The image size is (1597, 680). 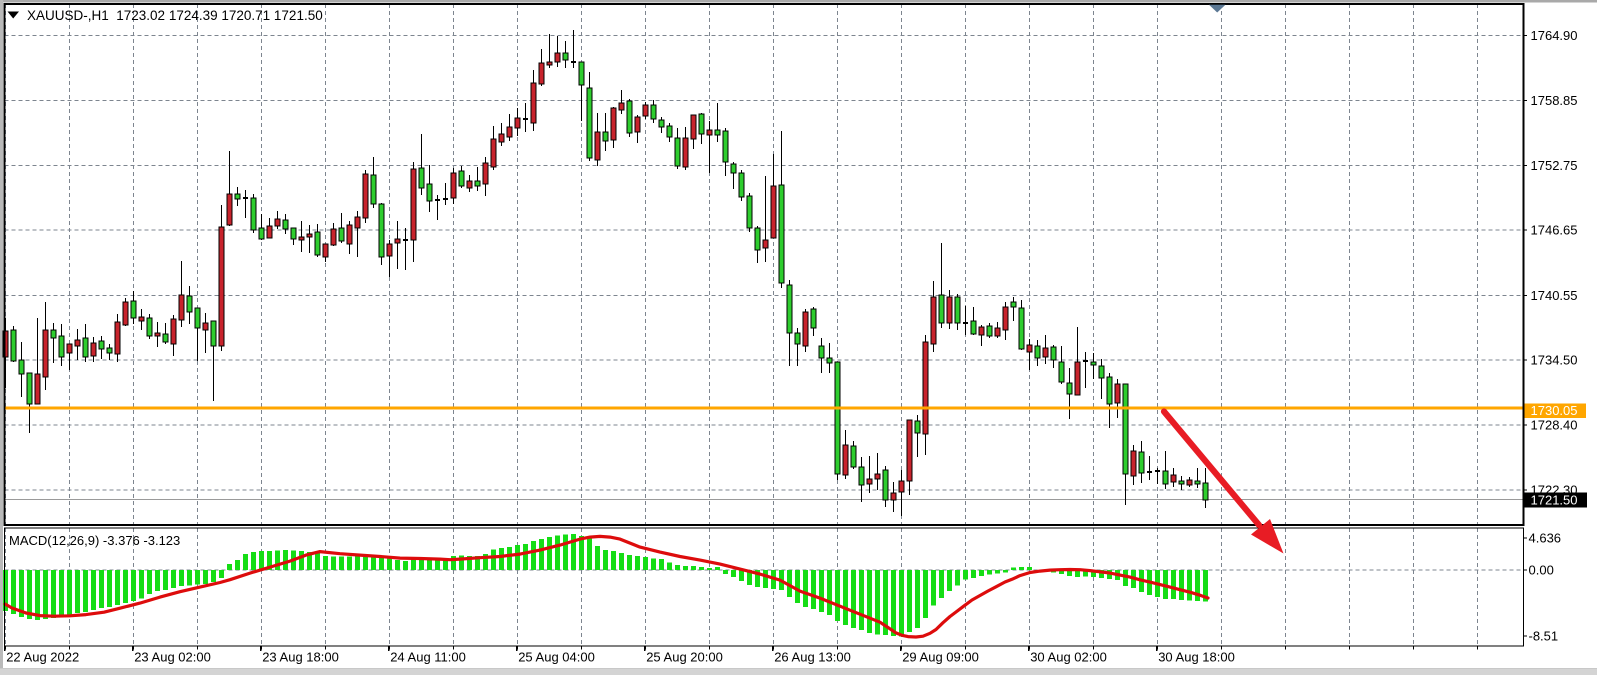 I want to click on svg-text: 1721.50, so click(x=1554, y=500).